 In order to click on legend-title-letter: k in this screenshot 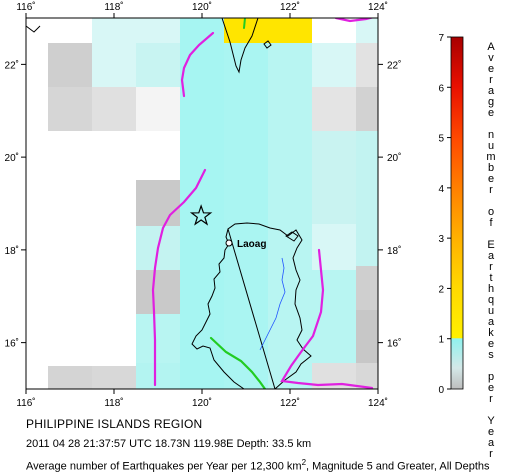, I will do `click(491, 333)`.